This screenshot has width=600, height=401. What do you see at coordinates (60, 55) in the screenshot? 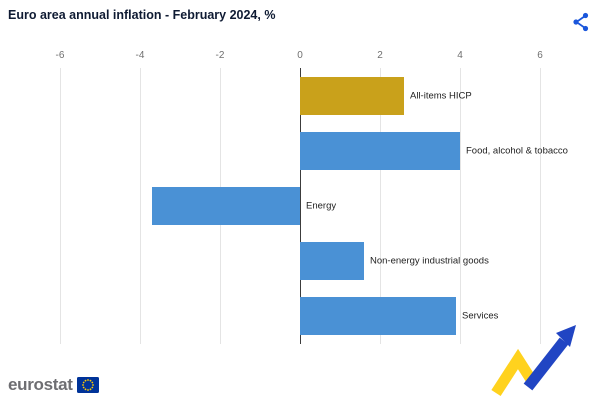
I see `axis-tick-label: -6` at bounding box center [60, 55].